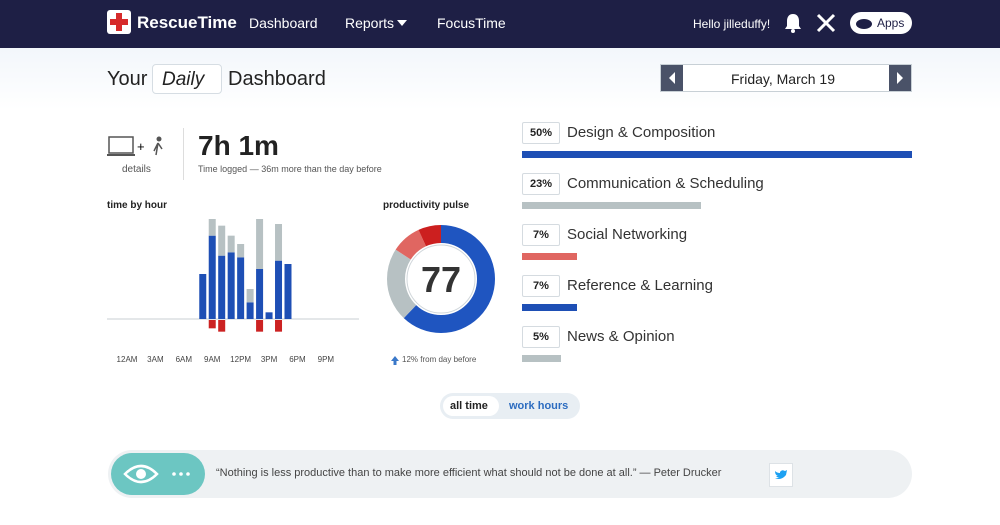 This screenshot has width=1000, height=525. What do you see at coordinates (541, 337) in the screenshot?
I see `percent-label: 5%` at bounding box center [541, 337].